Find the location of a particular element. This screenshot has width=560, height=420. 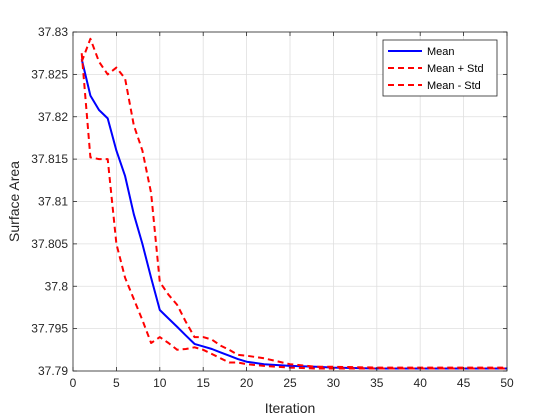

legend-entry-label: Mean - Std is located at coordinates (454, 86).